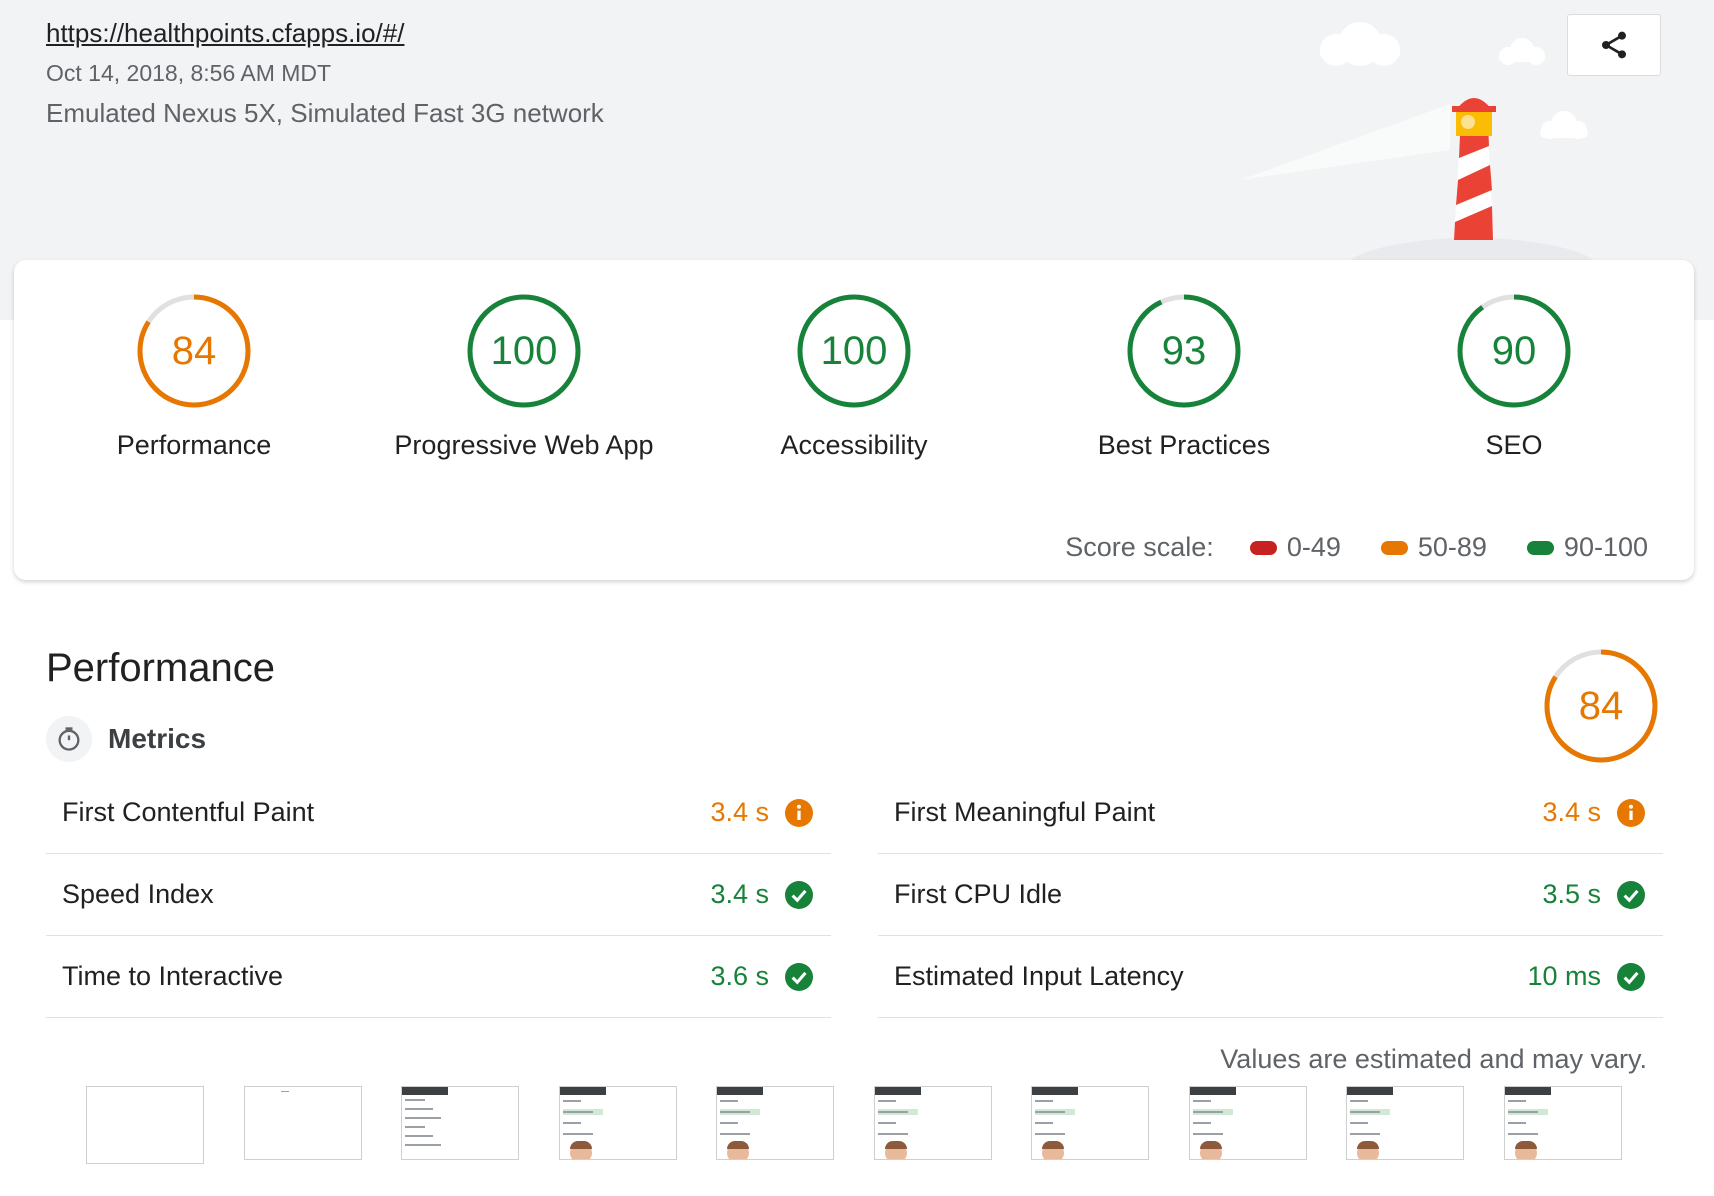 This screenshot has width=1714, height=1196. I want to click on score-arc-best-practices, so click(1184, 351).